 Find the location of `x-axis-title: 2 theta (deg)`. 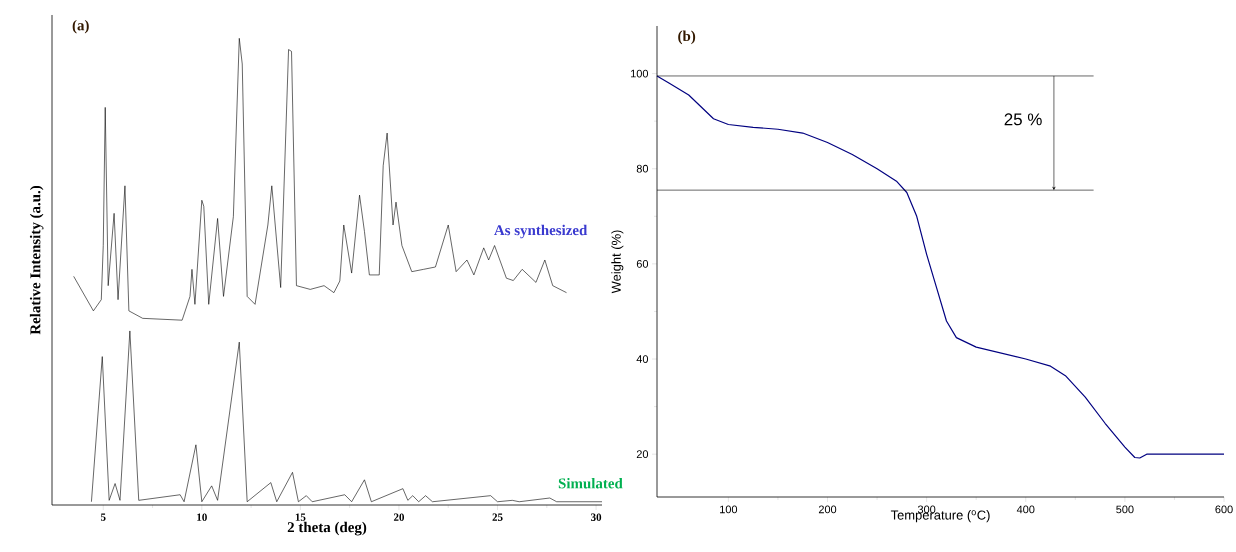

x-axis-title: 2 theta (deg) is located at coordinates (327, 528).